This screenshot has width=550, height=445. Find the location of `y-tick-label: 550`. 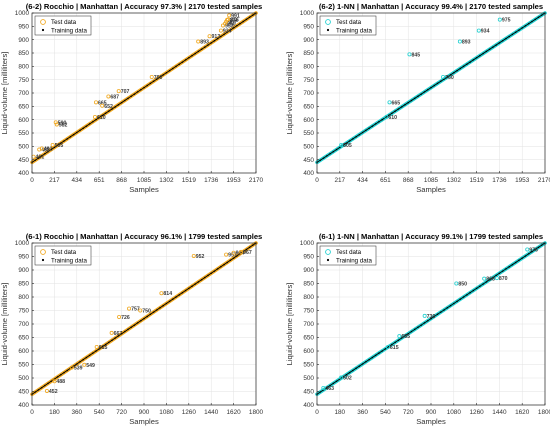

y-tick-label: 550 is located at coordinates (23, 133).